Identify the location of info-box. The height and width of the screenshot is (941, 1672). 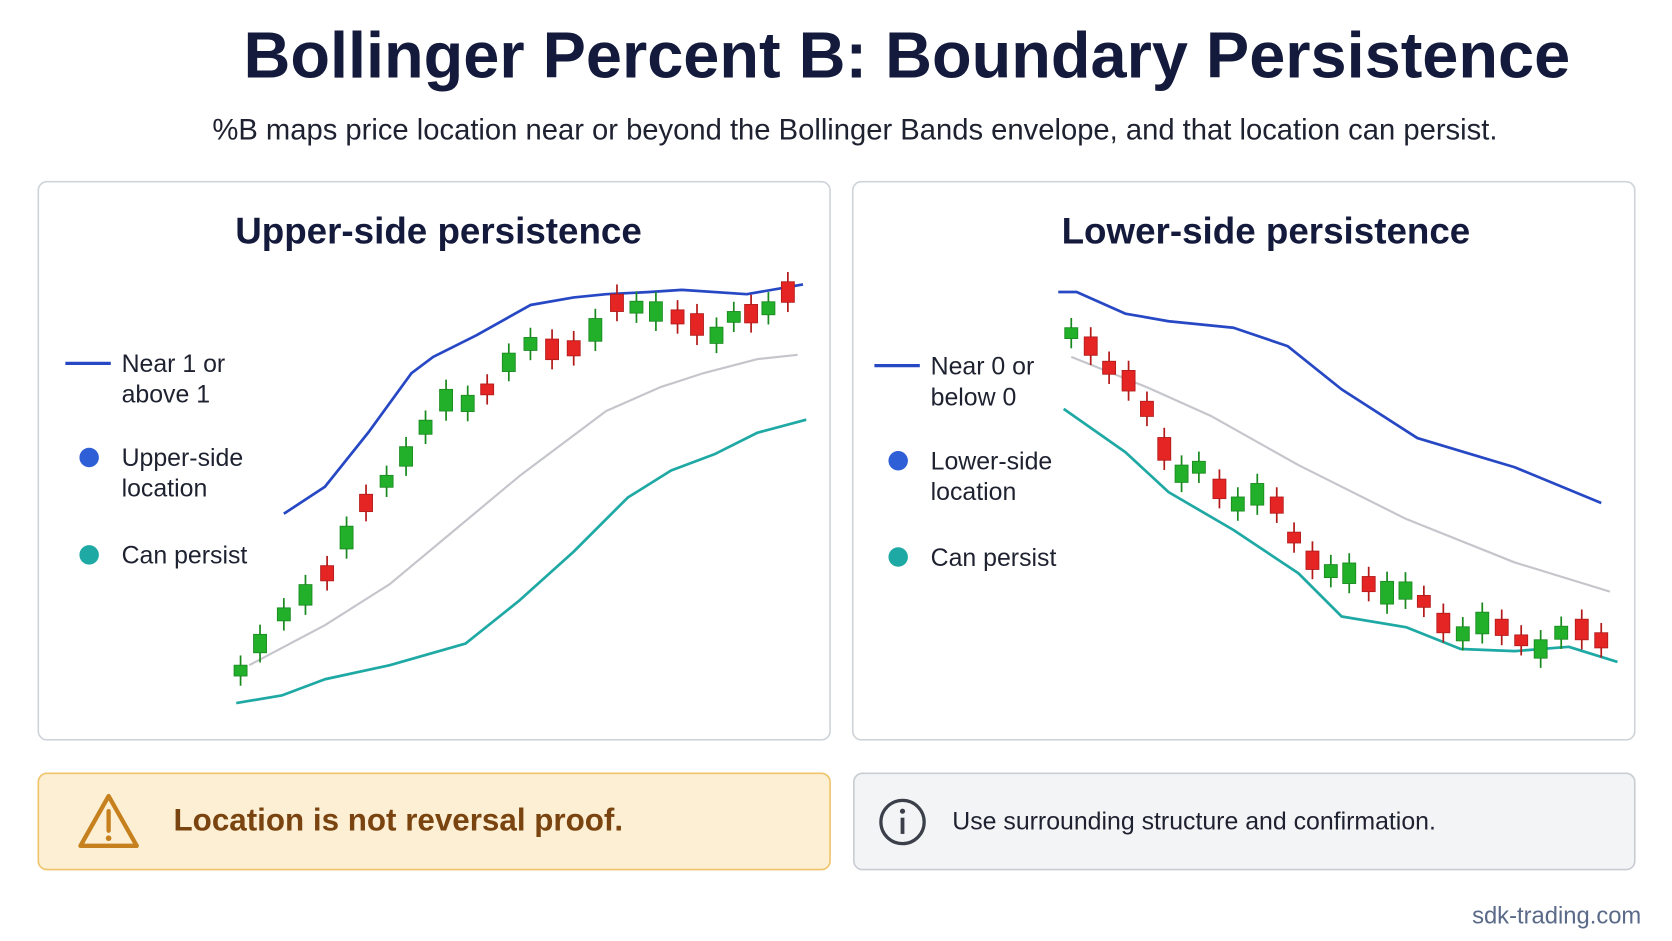
(1244, 821).